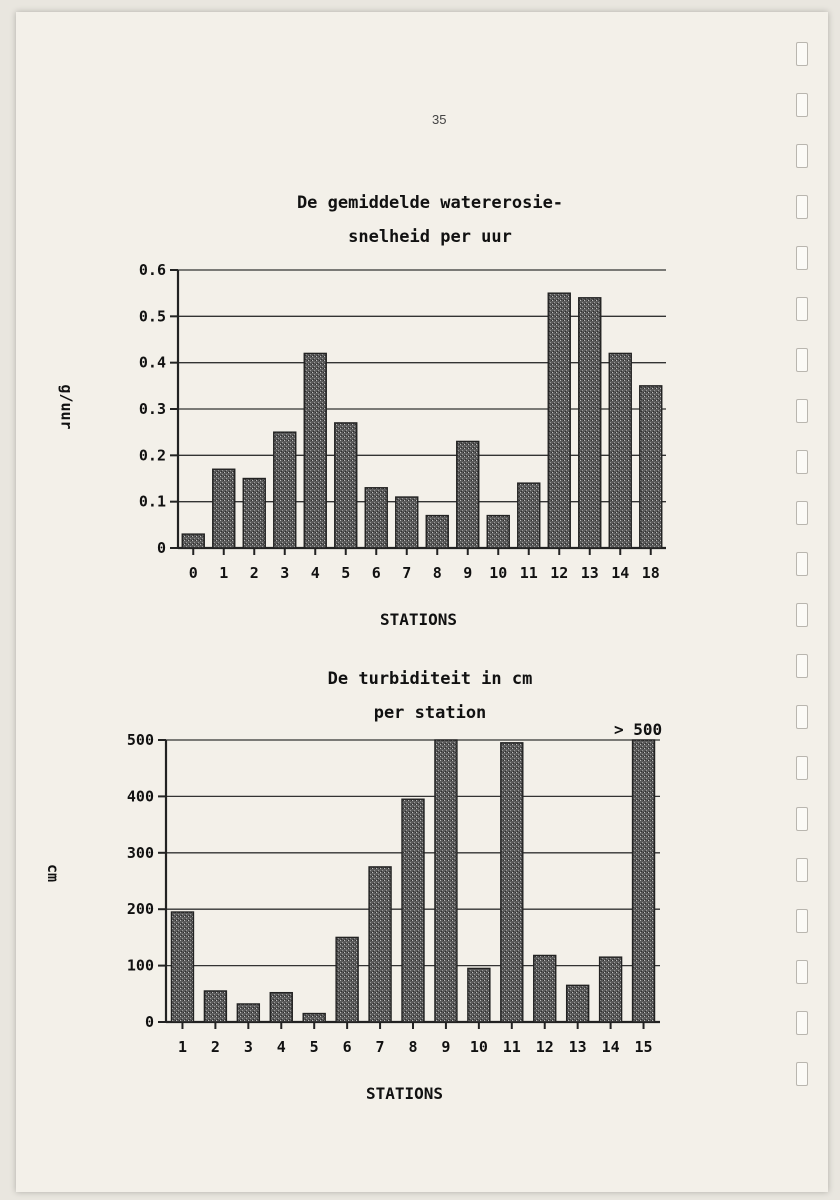  What do you see at coordinates (193, 573) in the screenshot?
I see `chart1-x-tick-label: 0` at bounding box center [193, 573].